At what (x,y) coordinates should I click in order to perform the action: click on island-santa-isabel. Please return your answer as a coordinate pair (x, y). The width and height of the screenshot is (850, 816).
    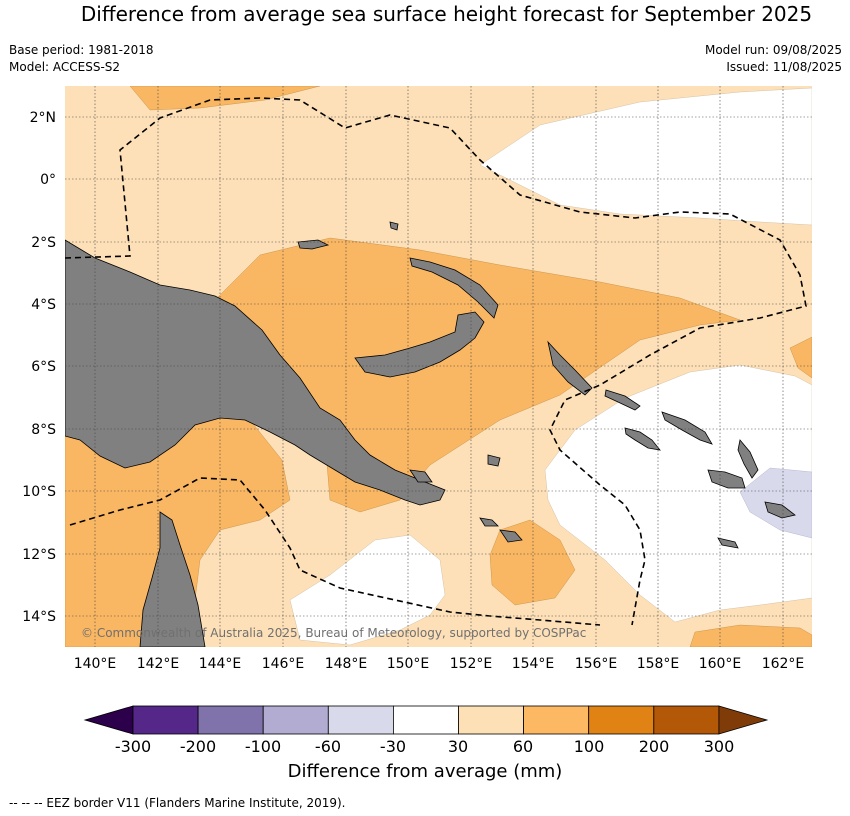
    Looking at the image, I should click on (687, 428).